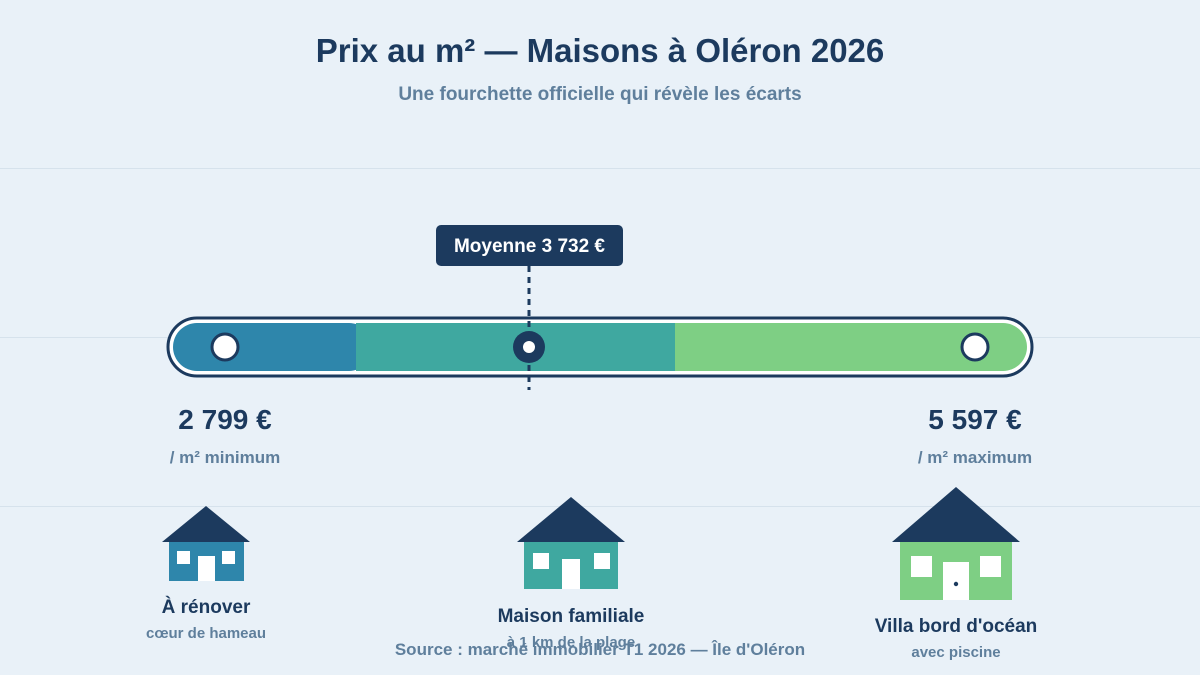 The height and width of the screenshot is (675, 1200). What do you see at coordinates (206, 543) in the screenshot?
I see `house-small-icon` at bounding box center [206, 543].